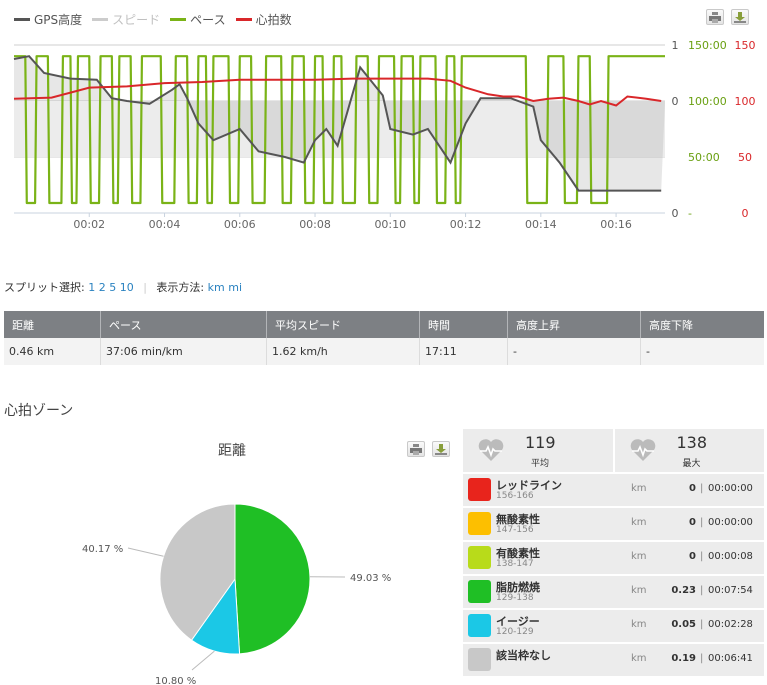 The width and height of the screenshot is (767, 685). I want to click on chart-legend: GPS高度 スピード ペース 心拍数, so click(153, 19).